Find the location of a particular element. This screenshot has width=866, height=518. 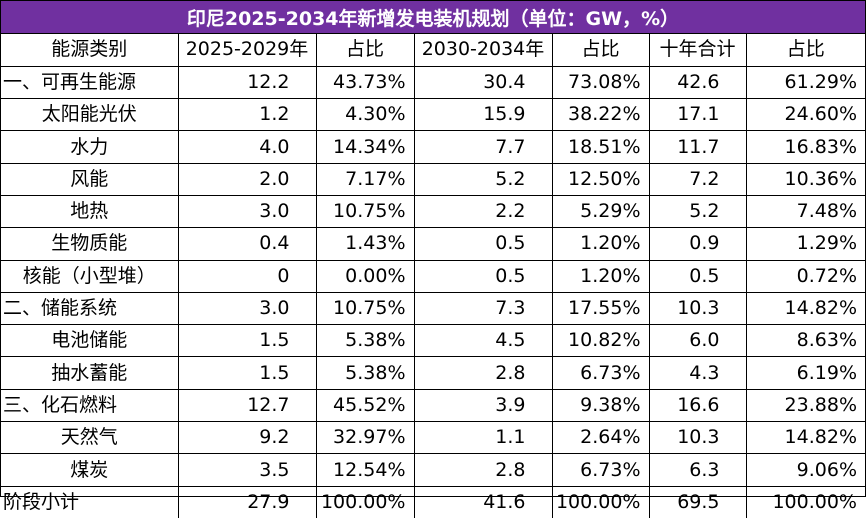

row-share-2030-2034: 5.29% is located at coordinates (600, 211).